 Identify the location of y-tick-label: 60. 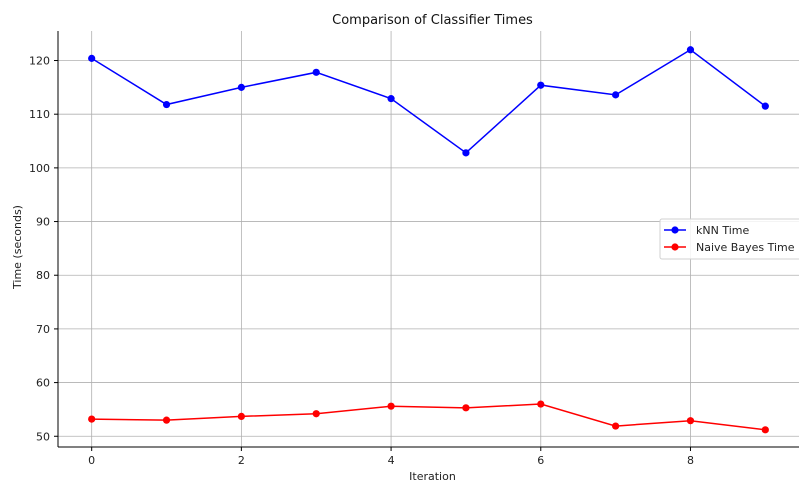
(43, 383).